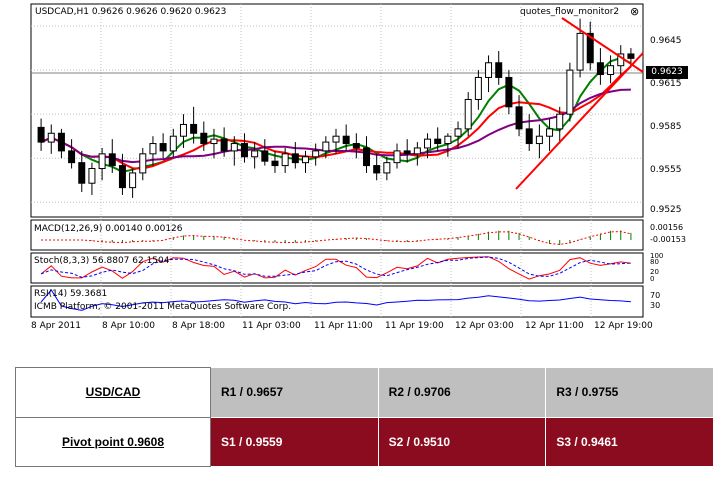  Describe the element at coordinates (666, 41) in the screenshot. I see `price-tick: 0.9645` at that location.